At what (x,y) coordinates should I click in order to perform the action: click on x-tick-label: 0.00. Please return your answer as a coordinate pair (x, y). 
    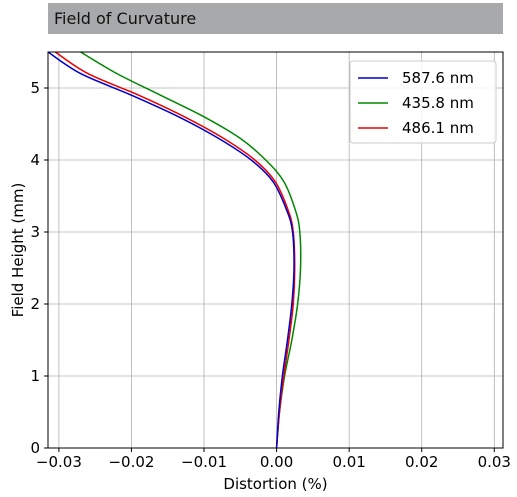
    Looking at the image, I should click on (276, 462).